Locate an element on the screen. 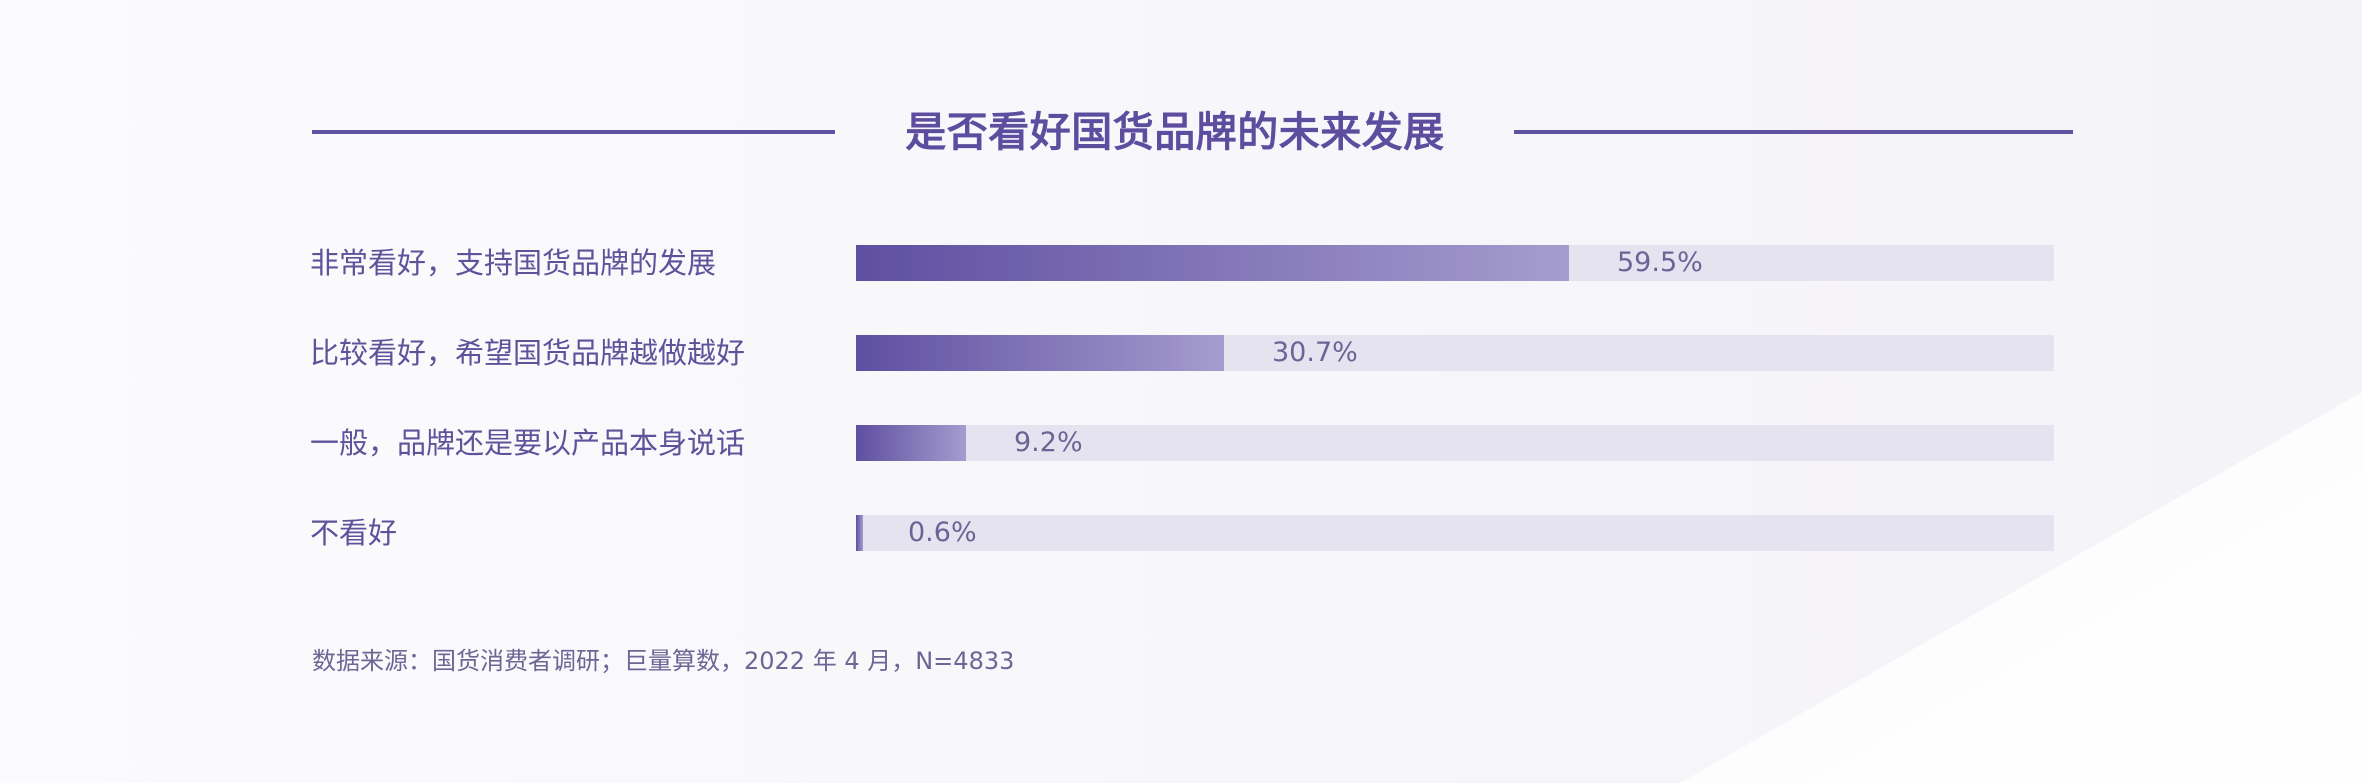  category-label: 一般，品牌还是要以产品本身说话 is located at coordinates (528, 443).